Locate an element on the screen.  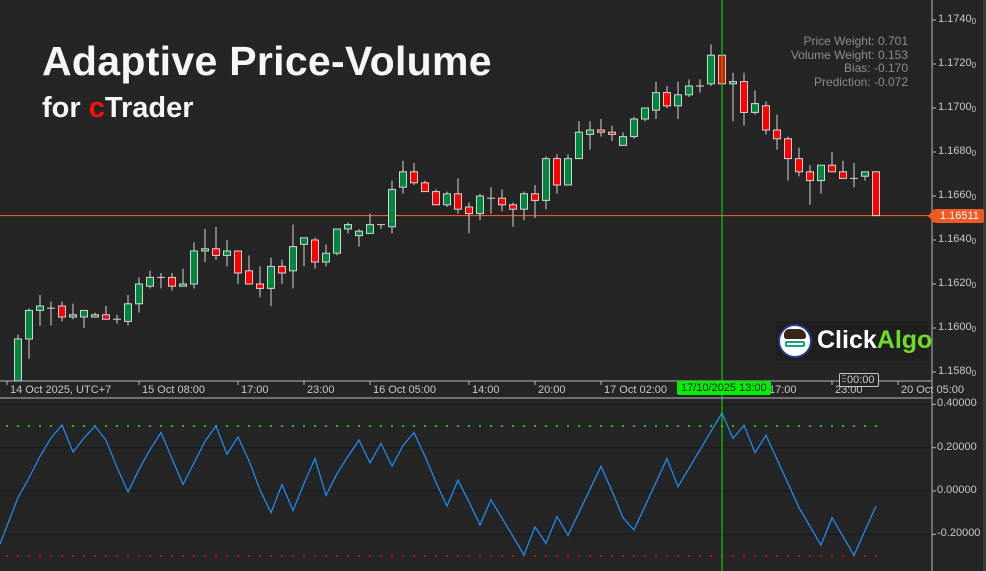
current-price-label: 1.16511 is located at coordinates (956, 216).